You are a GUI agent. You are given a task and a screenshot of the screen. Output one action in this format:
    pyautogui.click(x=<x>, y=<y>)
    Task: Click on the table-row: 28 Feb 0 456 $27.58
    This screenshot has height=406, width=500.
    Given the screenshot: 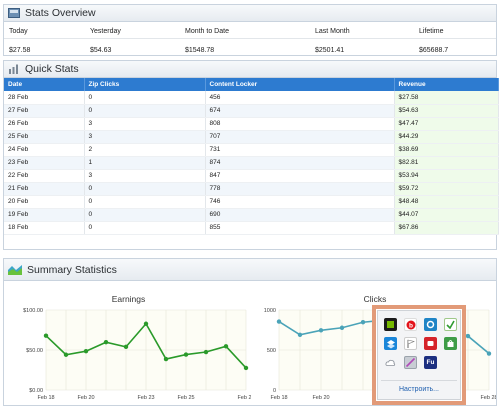 What is the action you would take?
    pyautogui.click(x=251, y=98)
    